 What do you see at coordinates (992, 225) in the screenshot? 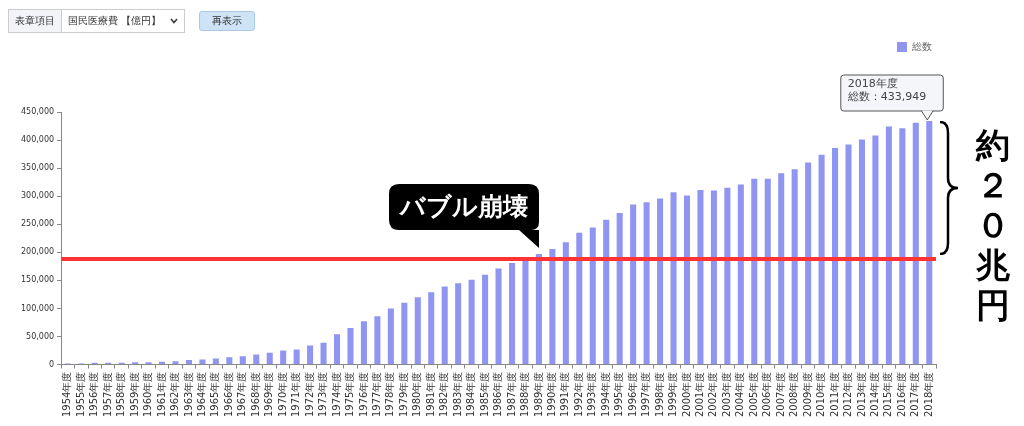
I see `text: 約２０兆円` at bounding box center [992, 225].